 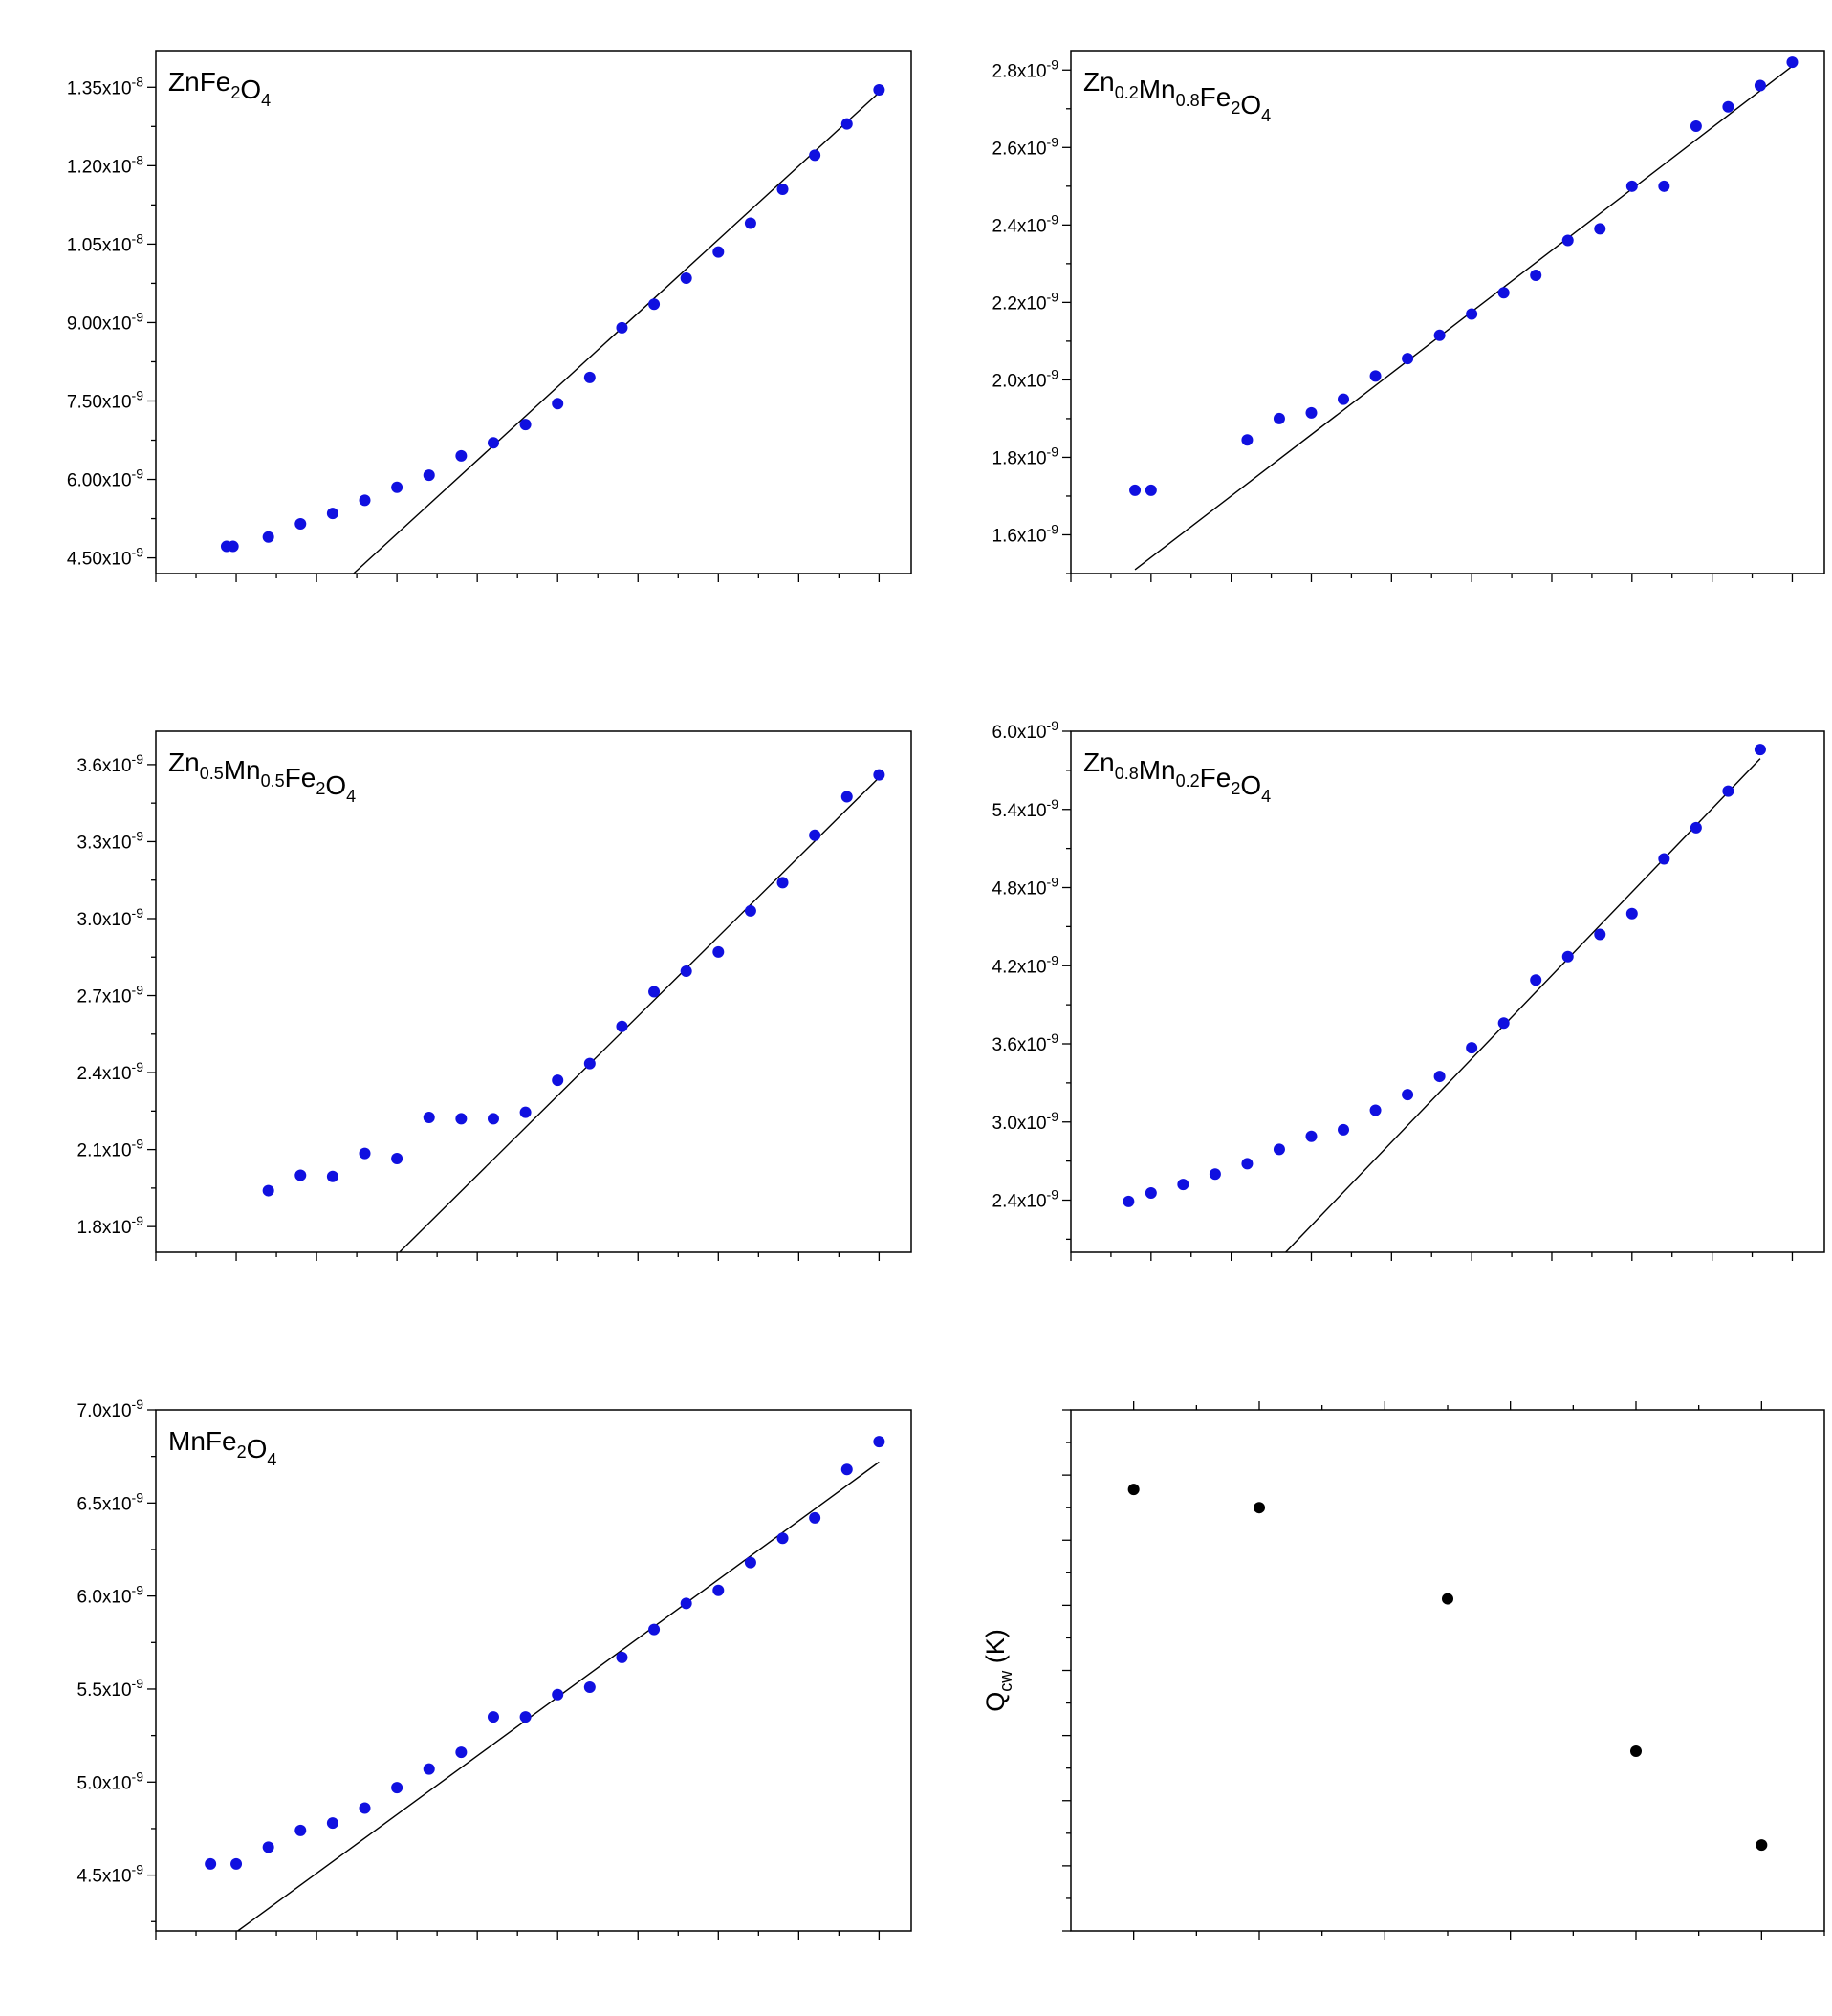 What do you see at coordinates (1025, 68) in the screenshot?
I see `y-tick-label: 2.8x10⁻⁹` at bounding box center [1025, 68].